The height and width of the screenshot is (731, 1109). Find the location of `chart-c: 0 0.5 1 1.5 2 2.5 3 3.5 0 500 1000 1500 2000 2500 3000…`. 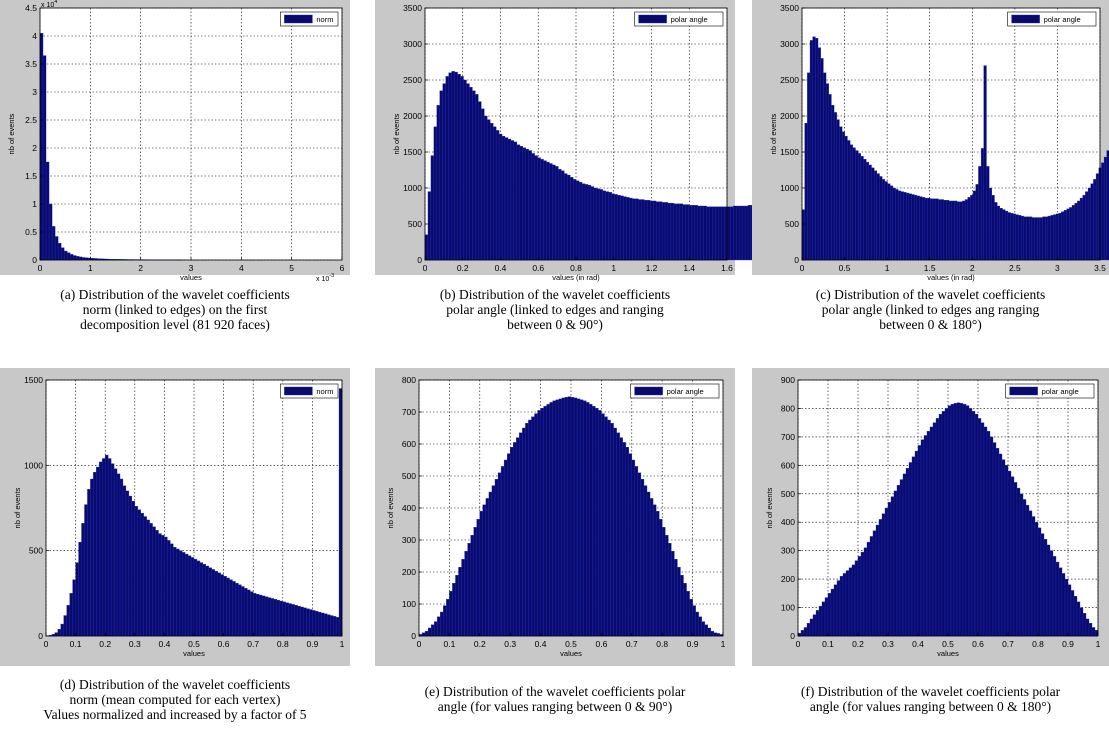

chart-c: 0 0.5 1 1.5 2 2.5 3 3.5 0 500 1000 1500 2000 2500 3000… is located at coordinates (930, 141).